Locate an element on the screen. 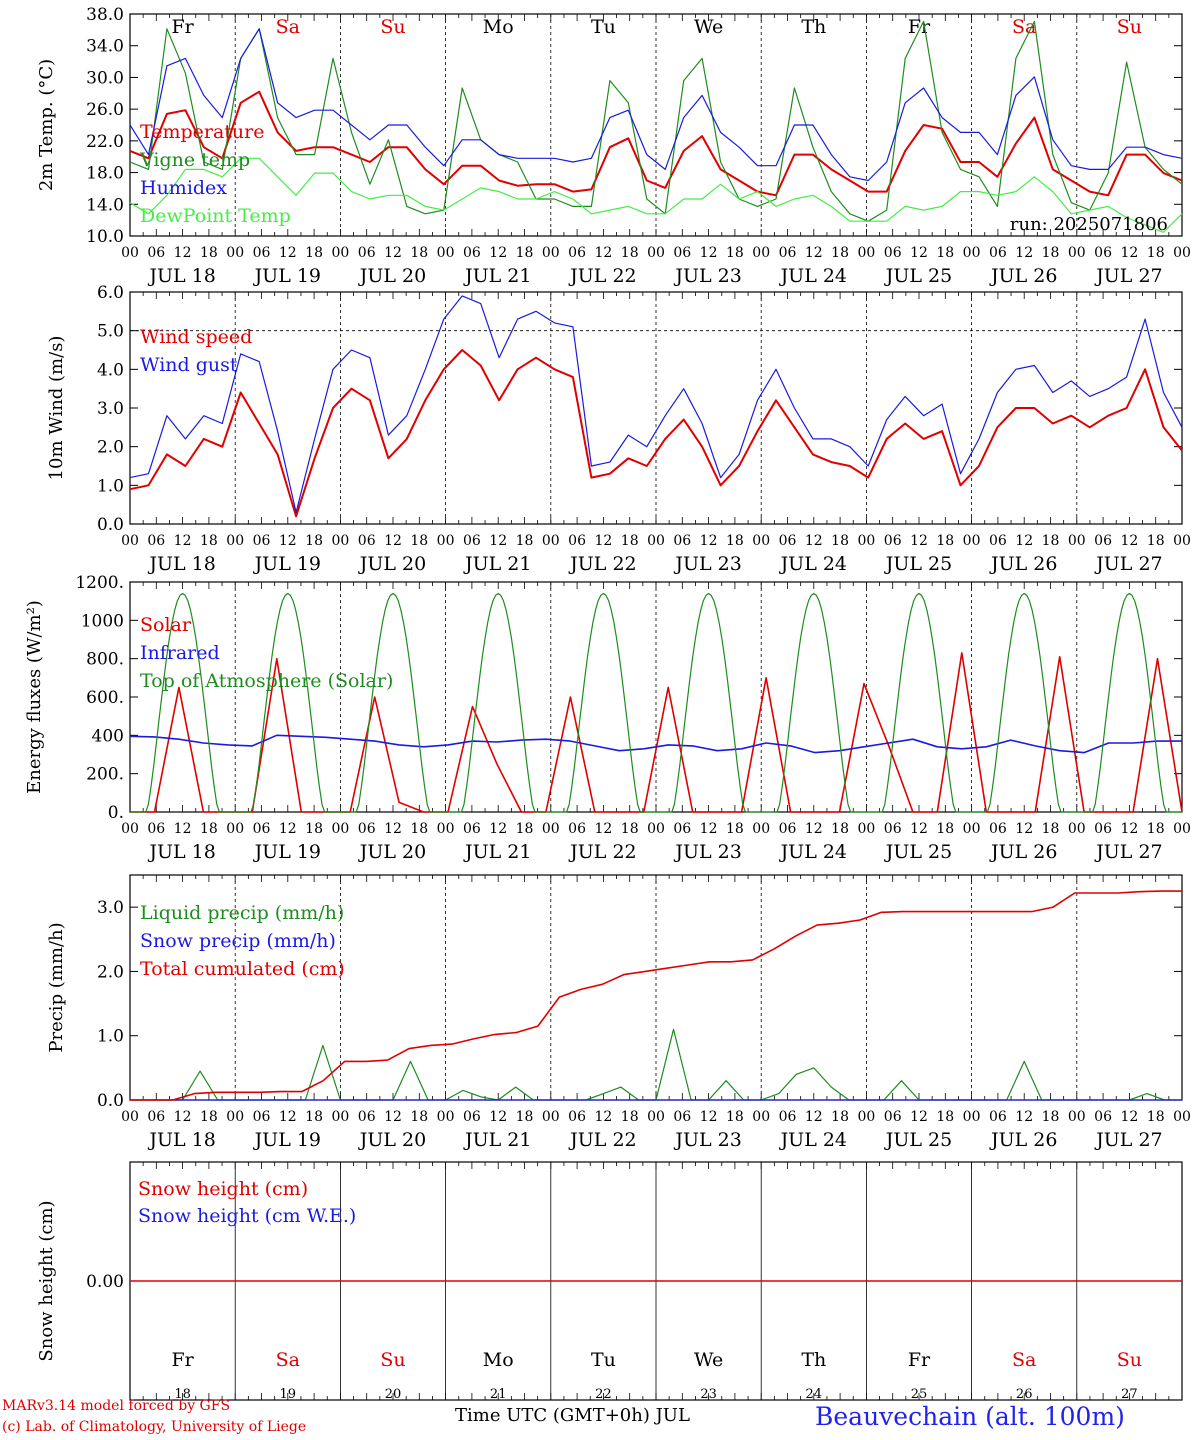  y-axis-label: Precip (mm/h) is located at coordinates (56, 987).